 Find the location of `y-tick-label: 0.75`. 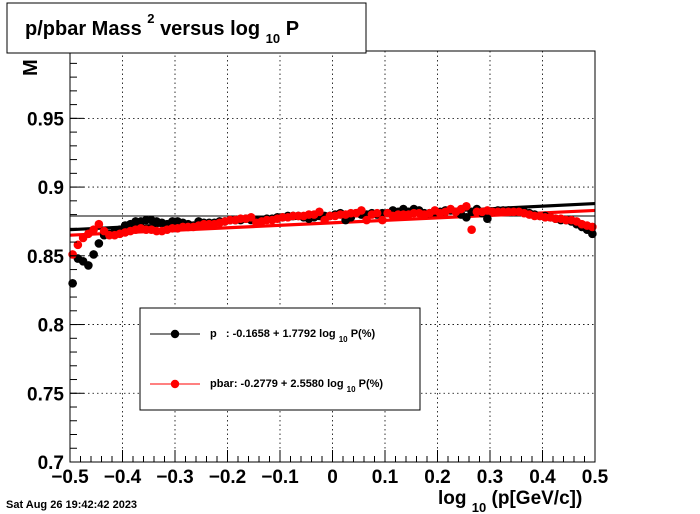

y-tick-label: 0.75 is located at coordinates (45, 394).